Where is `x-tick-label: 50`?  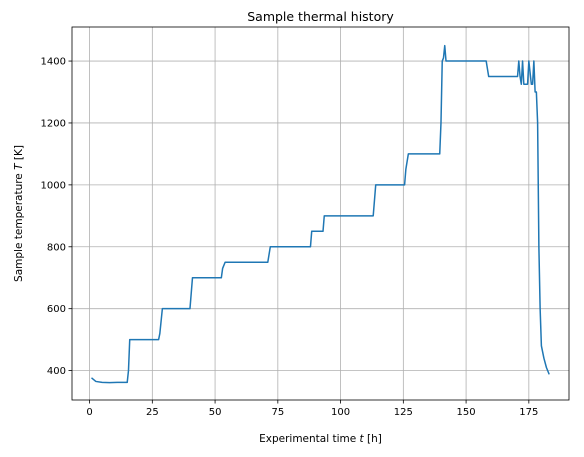 x-tick-label: 50 is located at coordinates (215, 412).